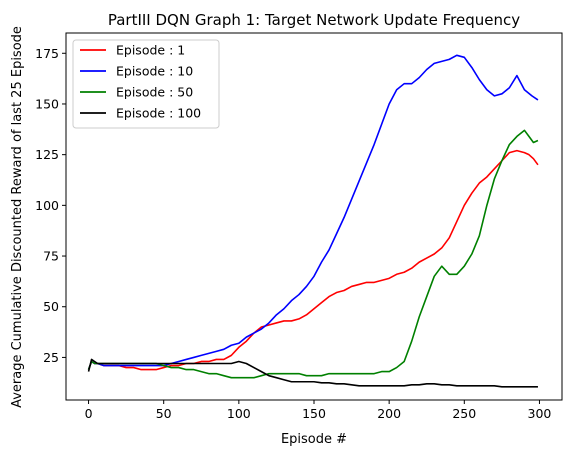 Image resolution: width=571 pixels, height=455 pixels. I want to click on y-tick-label: 50, so click(51, 306).